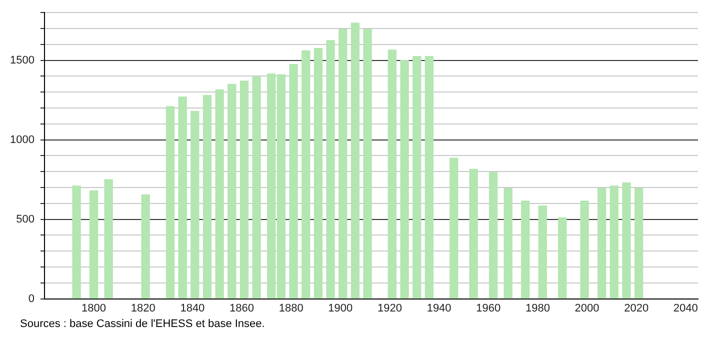 This screenshot has height=340, width=710. Describe the element at coordinates (291, 308) in the screenshot. I see `x-tick-label: 1880` at that location.